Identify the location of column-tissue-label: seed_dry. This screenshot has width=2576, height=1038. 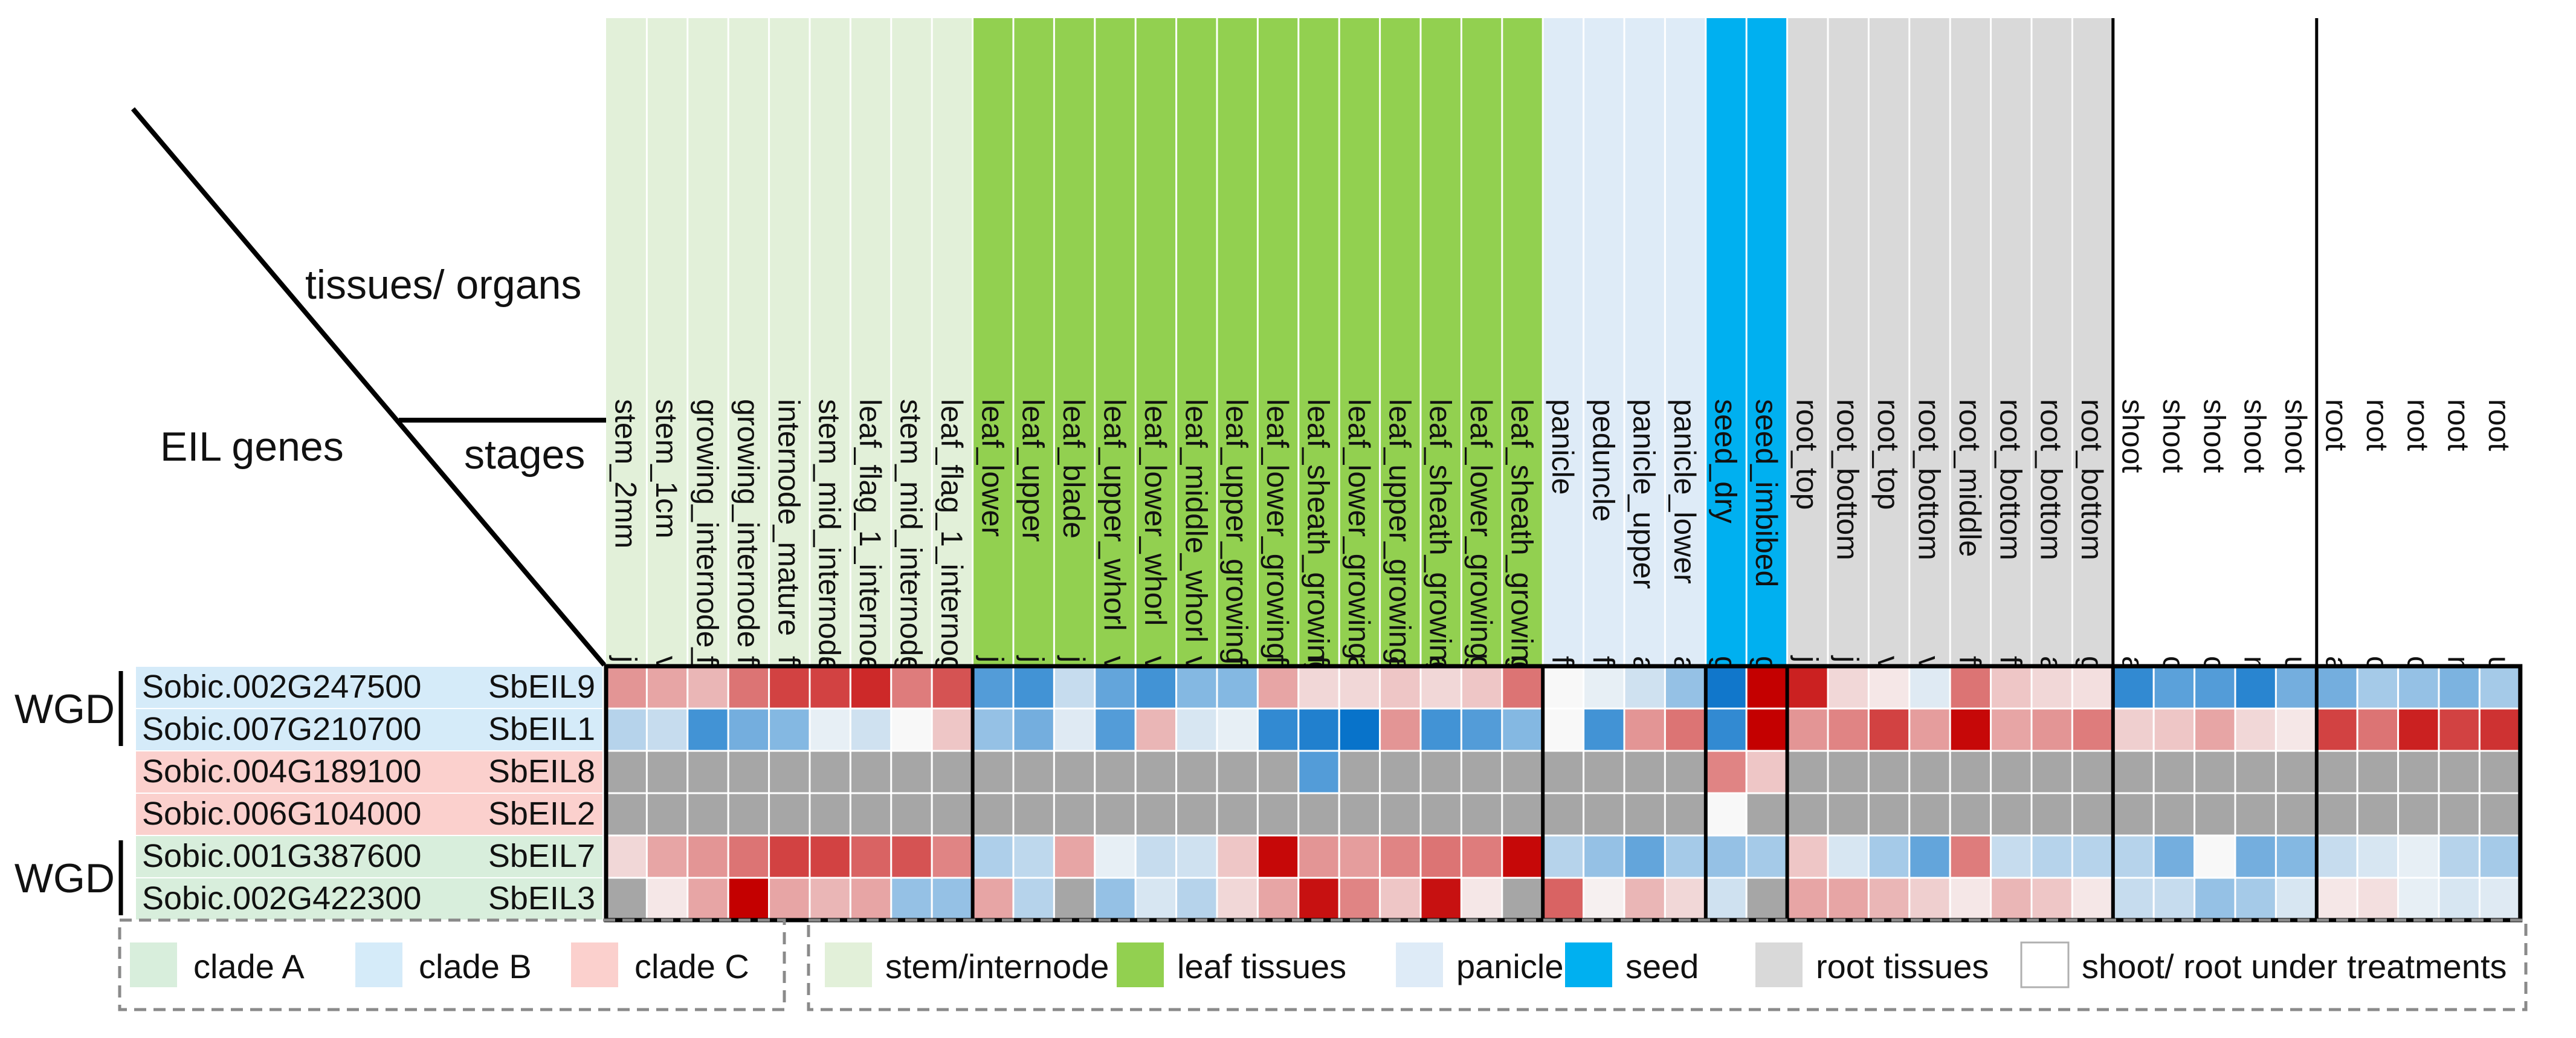
(1726, 461).